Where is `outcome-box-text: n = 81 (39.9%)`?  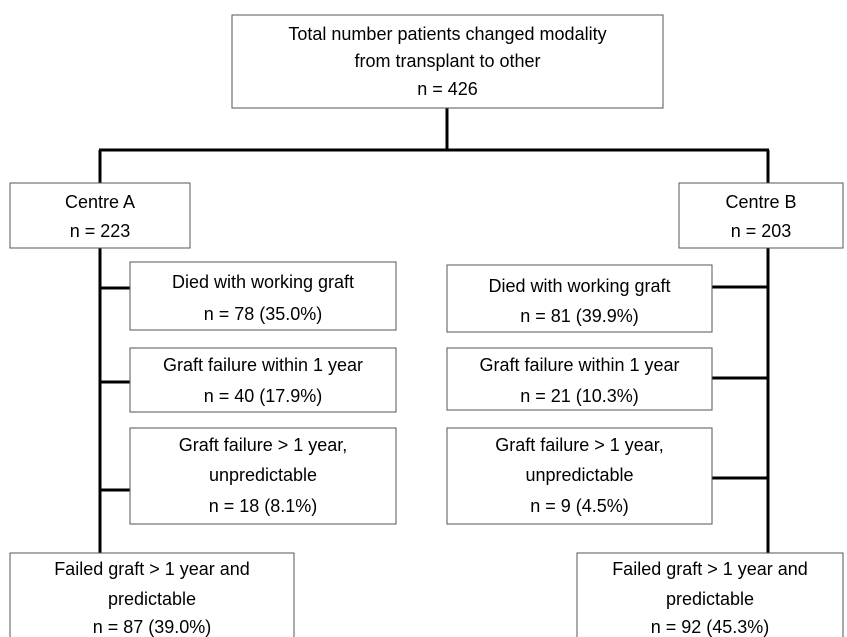
outcome-box-text: n = 81 (39.9%) is located at coordinates (579, 316).